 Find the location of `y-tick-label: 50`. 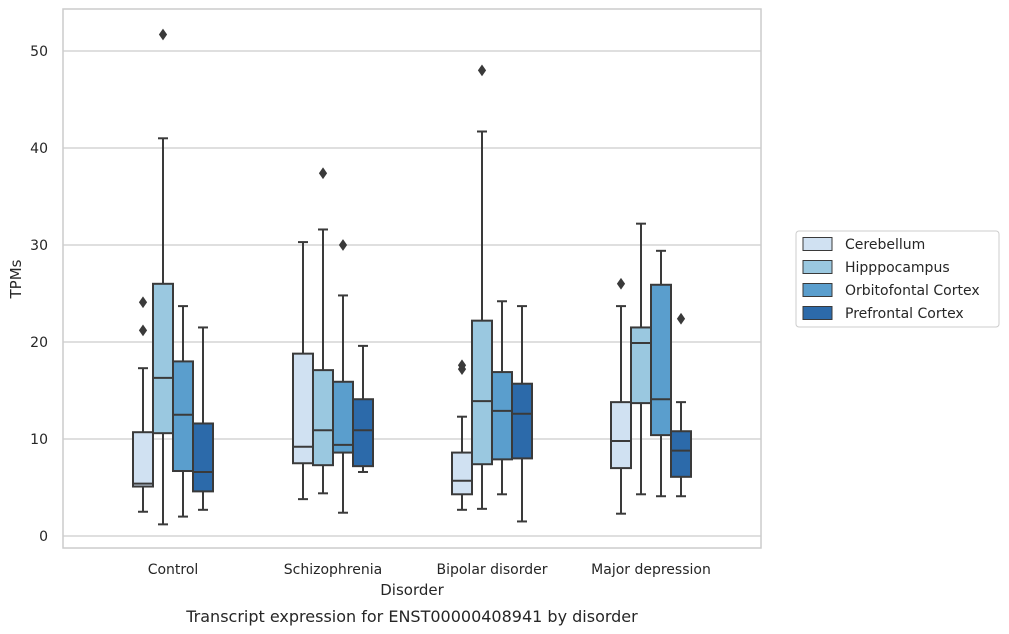

y-tick-label: 50 is located at coordinates (39, 52).